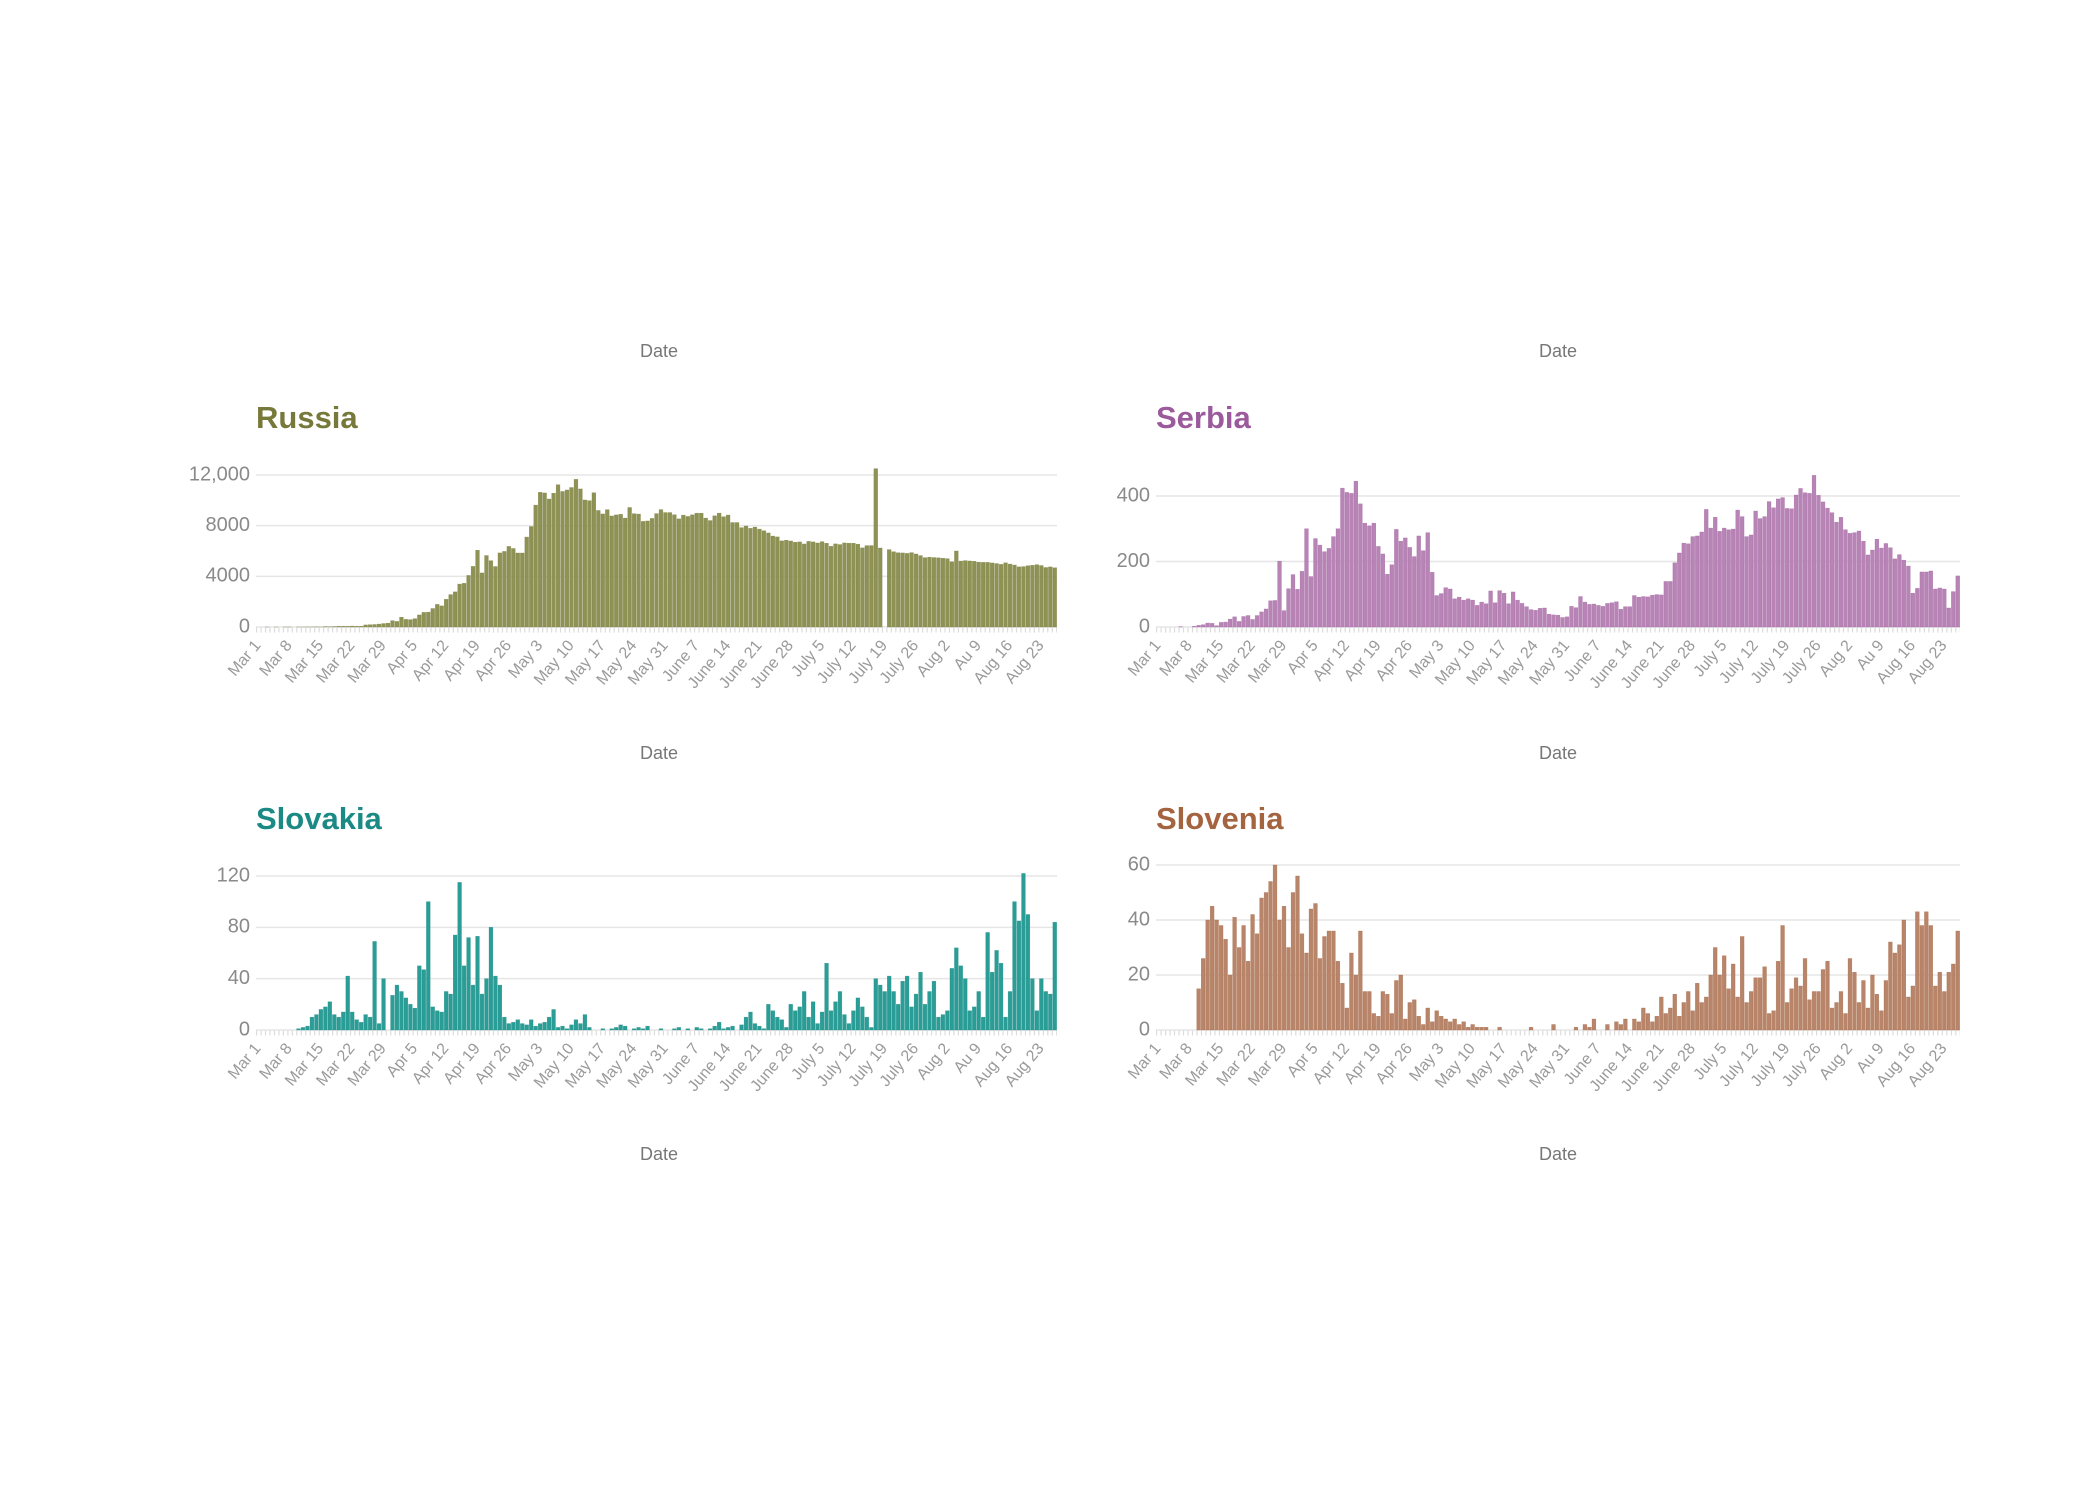  I want to click on x-axis-label: Date, so click(659, 1154).